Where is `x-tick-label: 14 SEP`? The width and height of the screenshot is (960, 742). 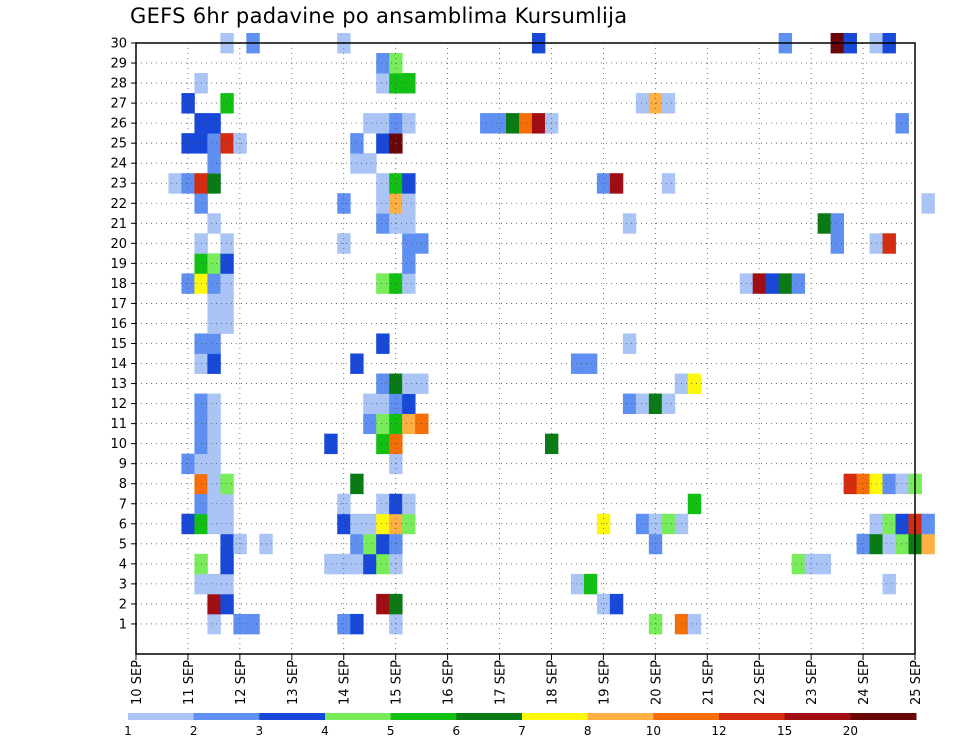 x-tick-label: 14 SEP is located at coordinates (345, 682).